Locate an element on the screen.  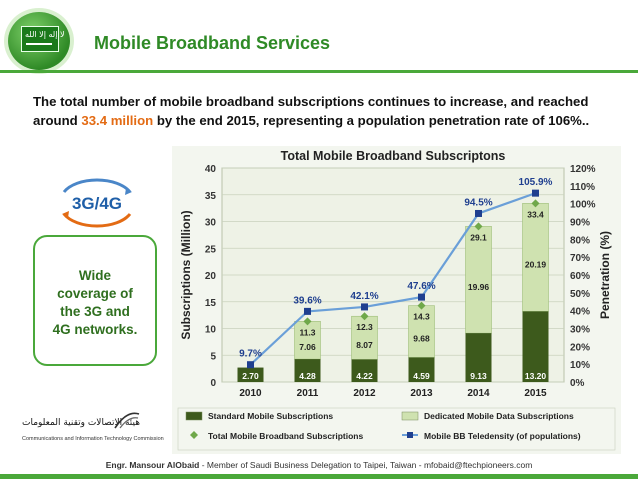
x-tick-label: 2010 is located at coordinates (250, 393).